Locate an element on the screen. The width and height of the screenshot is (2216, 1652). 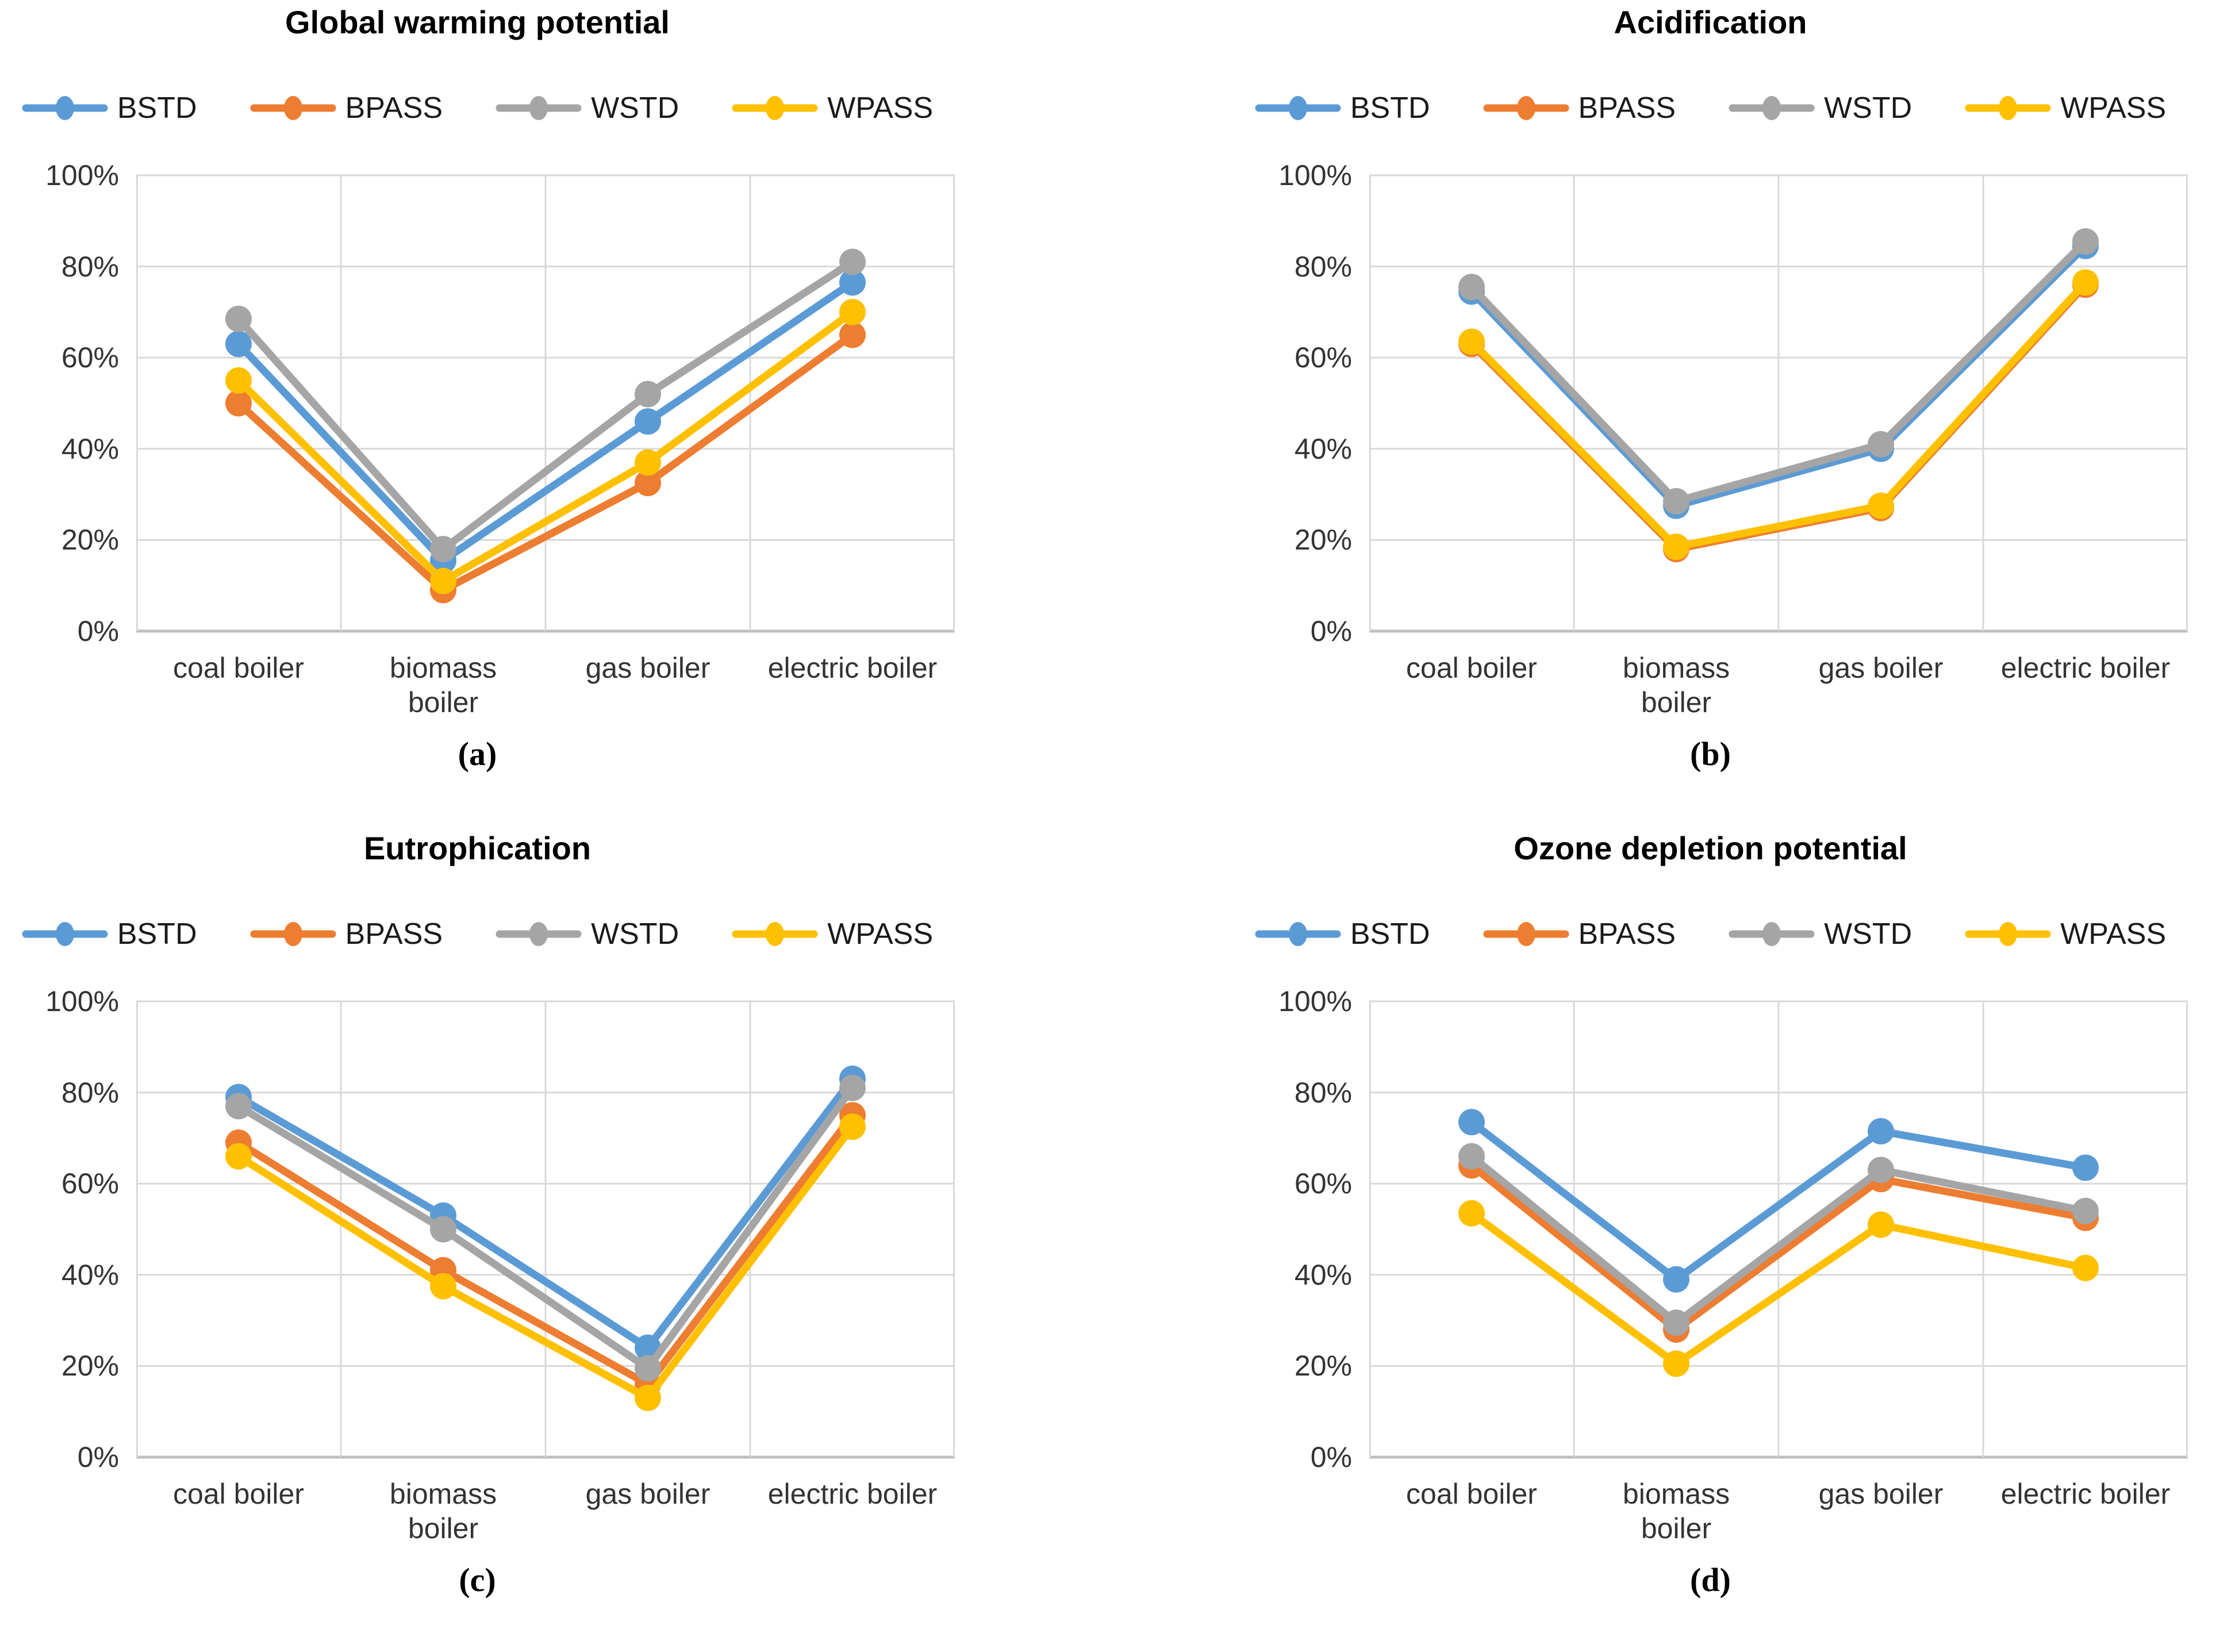
panel-caption: (c) is located at coordinates (477, 1580).